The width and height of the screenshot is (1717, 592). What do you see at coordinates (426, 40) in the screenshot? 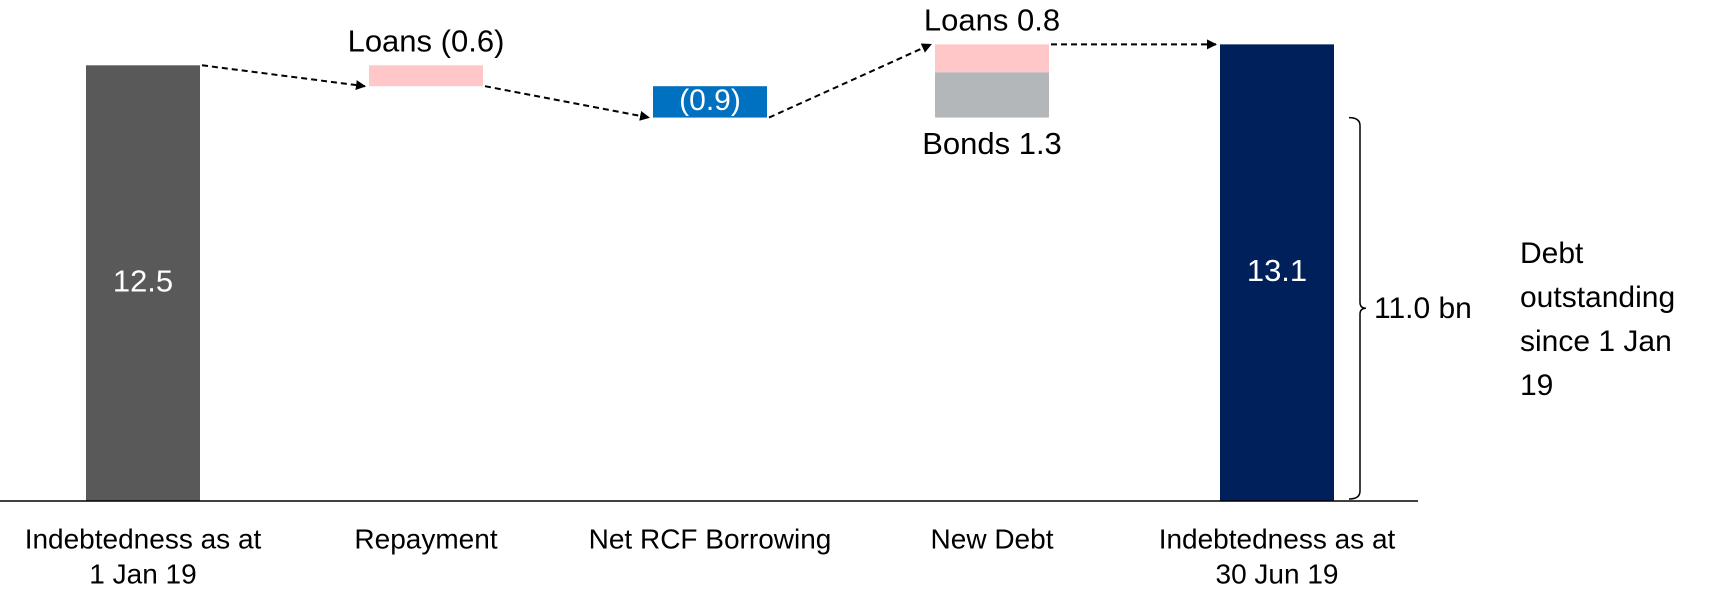
I see `data-label: Loans (0.6)` at bounding box center [426, 40].